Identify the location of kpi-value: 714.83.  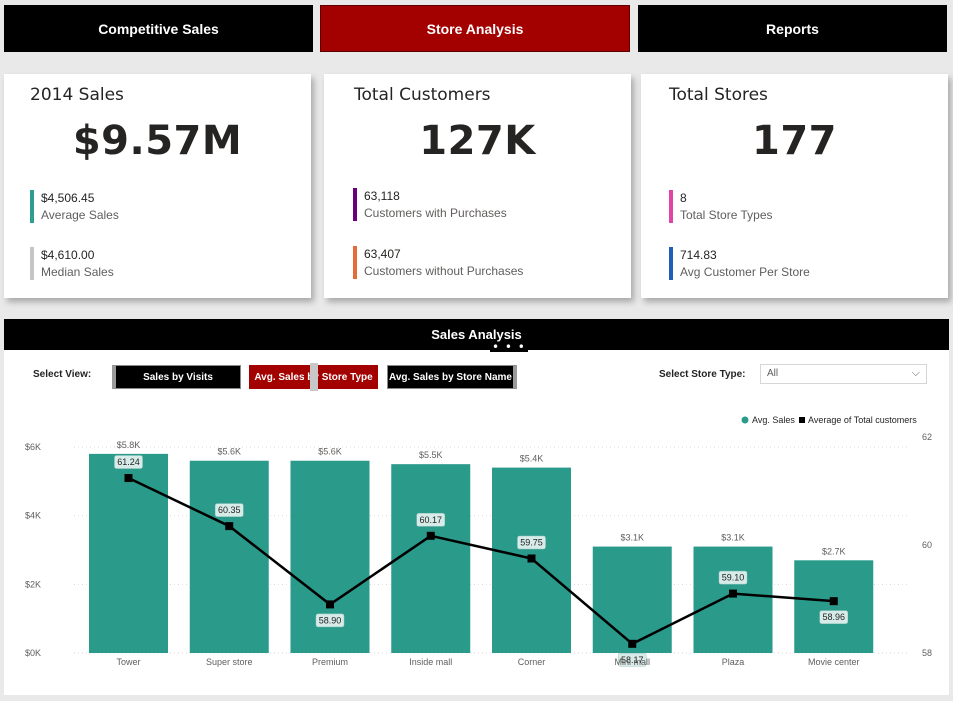
(698, 255).